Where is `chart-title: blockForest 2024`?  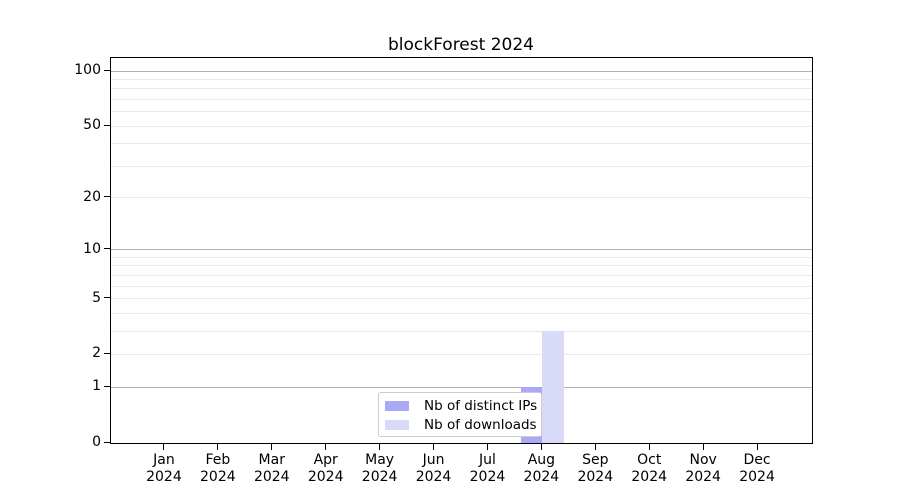 chart-title: blockForest 2024 is located at coordinates (461, 45).